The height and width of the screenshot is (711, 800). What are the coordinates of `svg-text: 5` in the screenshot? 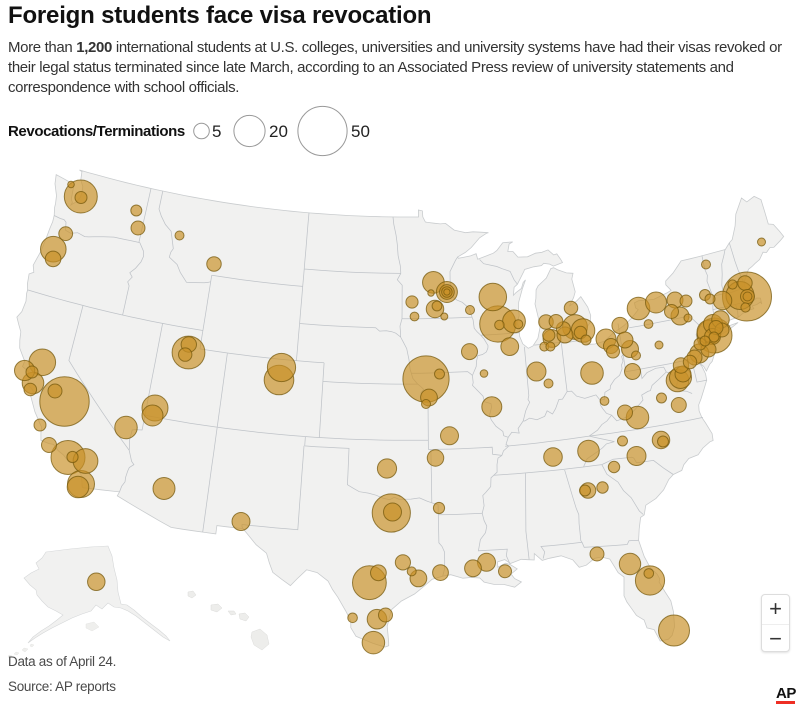 It's located at (216, 131).